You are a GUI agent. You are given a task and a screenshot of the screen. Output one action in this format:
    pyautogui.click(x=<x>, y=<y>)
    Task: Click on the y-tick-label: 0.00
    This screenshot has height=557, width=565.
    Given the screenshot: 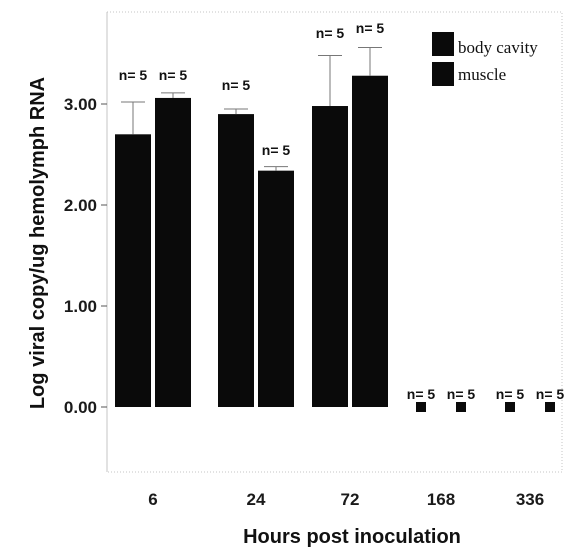 What is the action you would take?
    pyautogui.click(x=80, y=407)
    